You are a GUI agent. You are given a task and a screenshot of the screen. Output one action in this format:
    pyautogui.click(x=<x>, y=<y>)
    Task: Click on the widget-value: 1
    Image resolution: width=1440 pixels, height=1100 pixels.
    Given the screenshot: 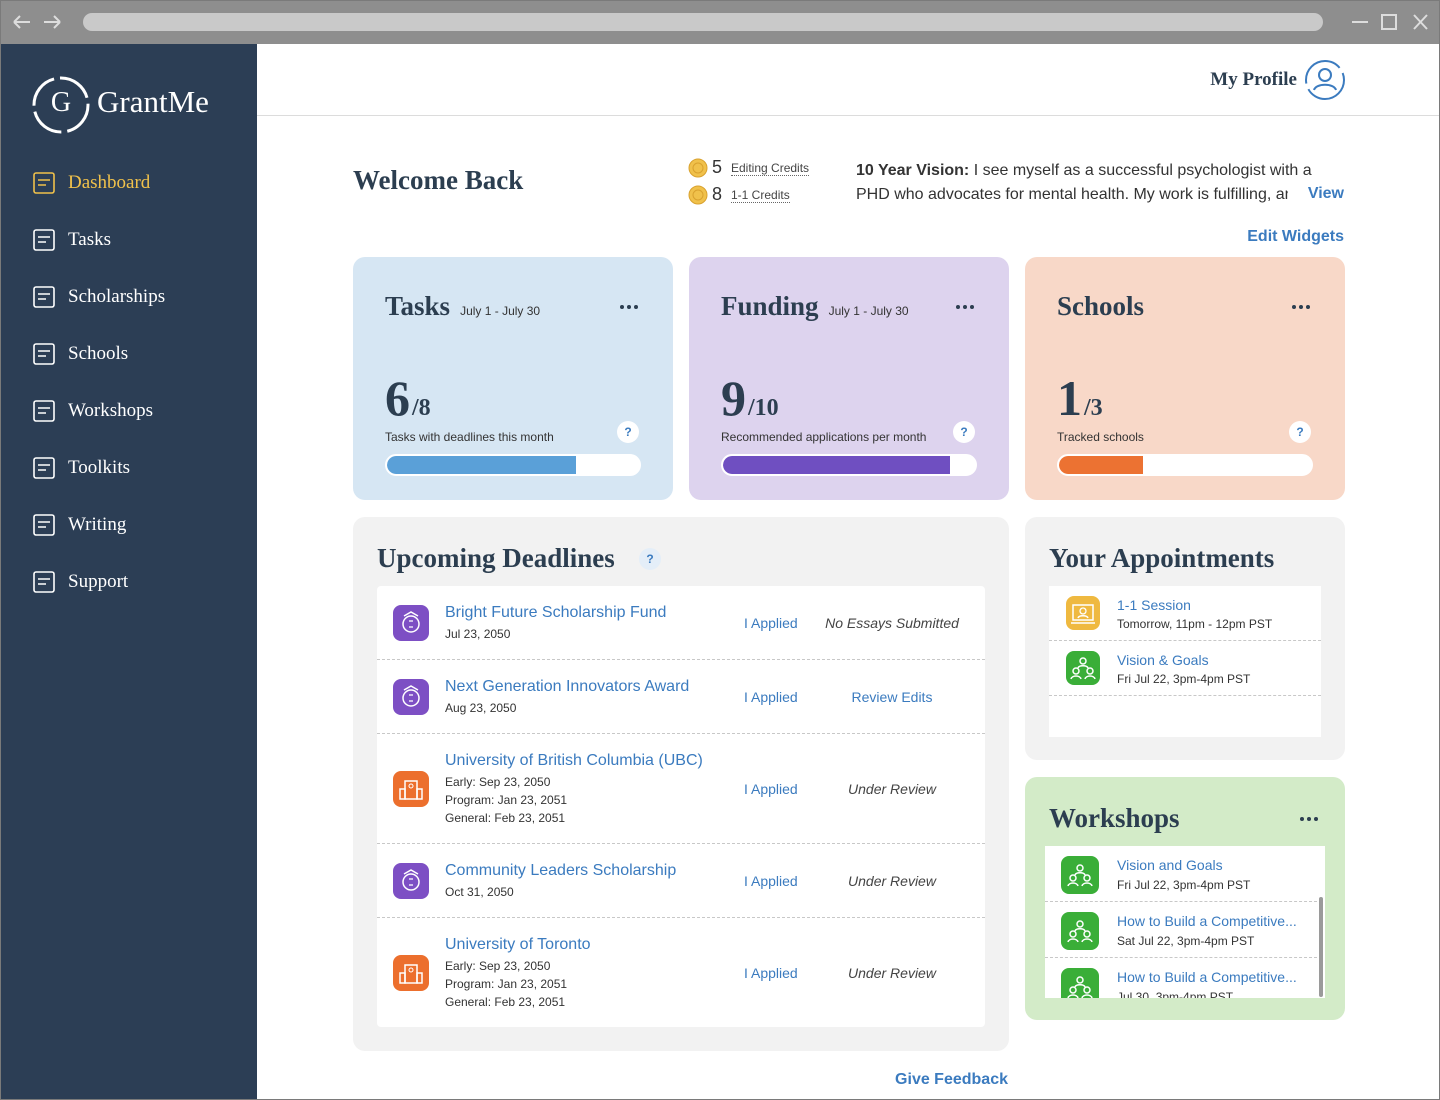 What is the action you would take?
    pyautogui.click(x=1069, y=398)
    